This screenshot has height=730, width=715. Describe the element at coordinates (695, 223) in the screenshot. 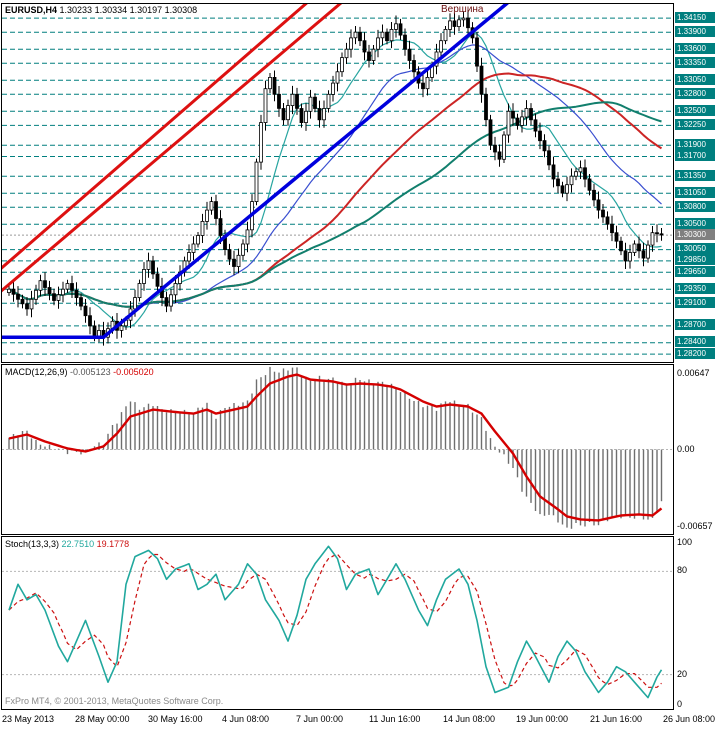

I see `price-level-label: 1.30500` at that location.